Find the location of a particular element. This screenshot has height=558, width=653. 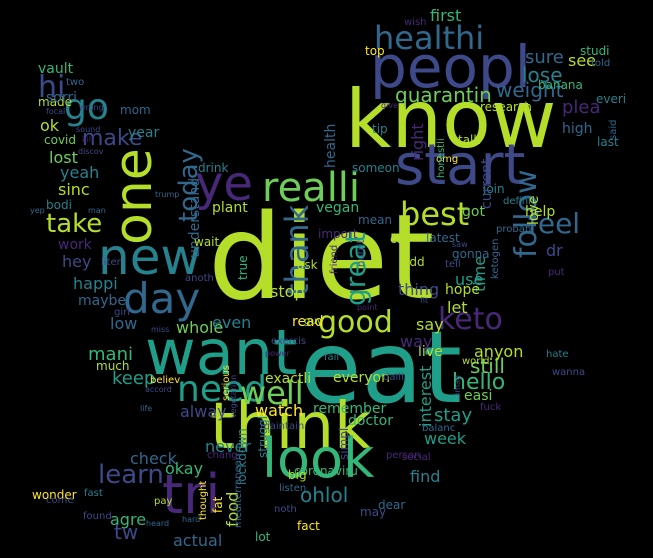

word-stop: stop is located at coordinates (287, 291).